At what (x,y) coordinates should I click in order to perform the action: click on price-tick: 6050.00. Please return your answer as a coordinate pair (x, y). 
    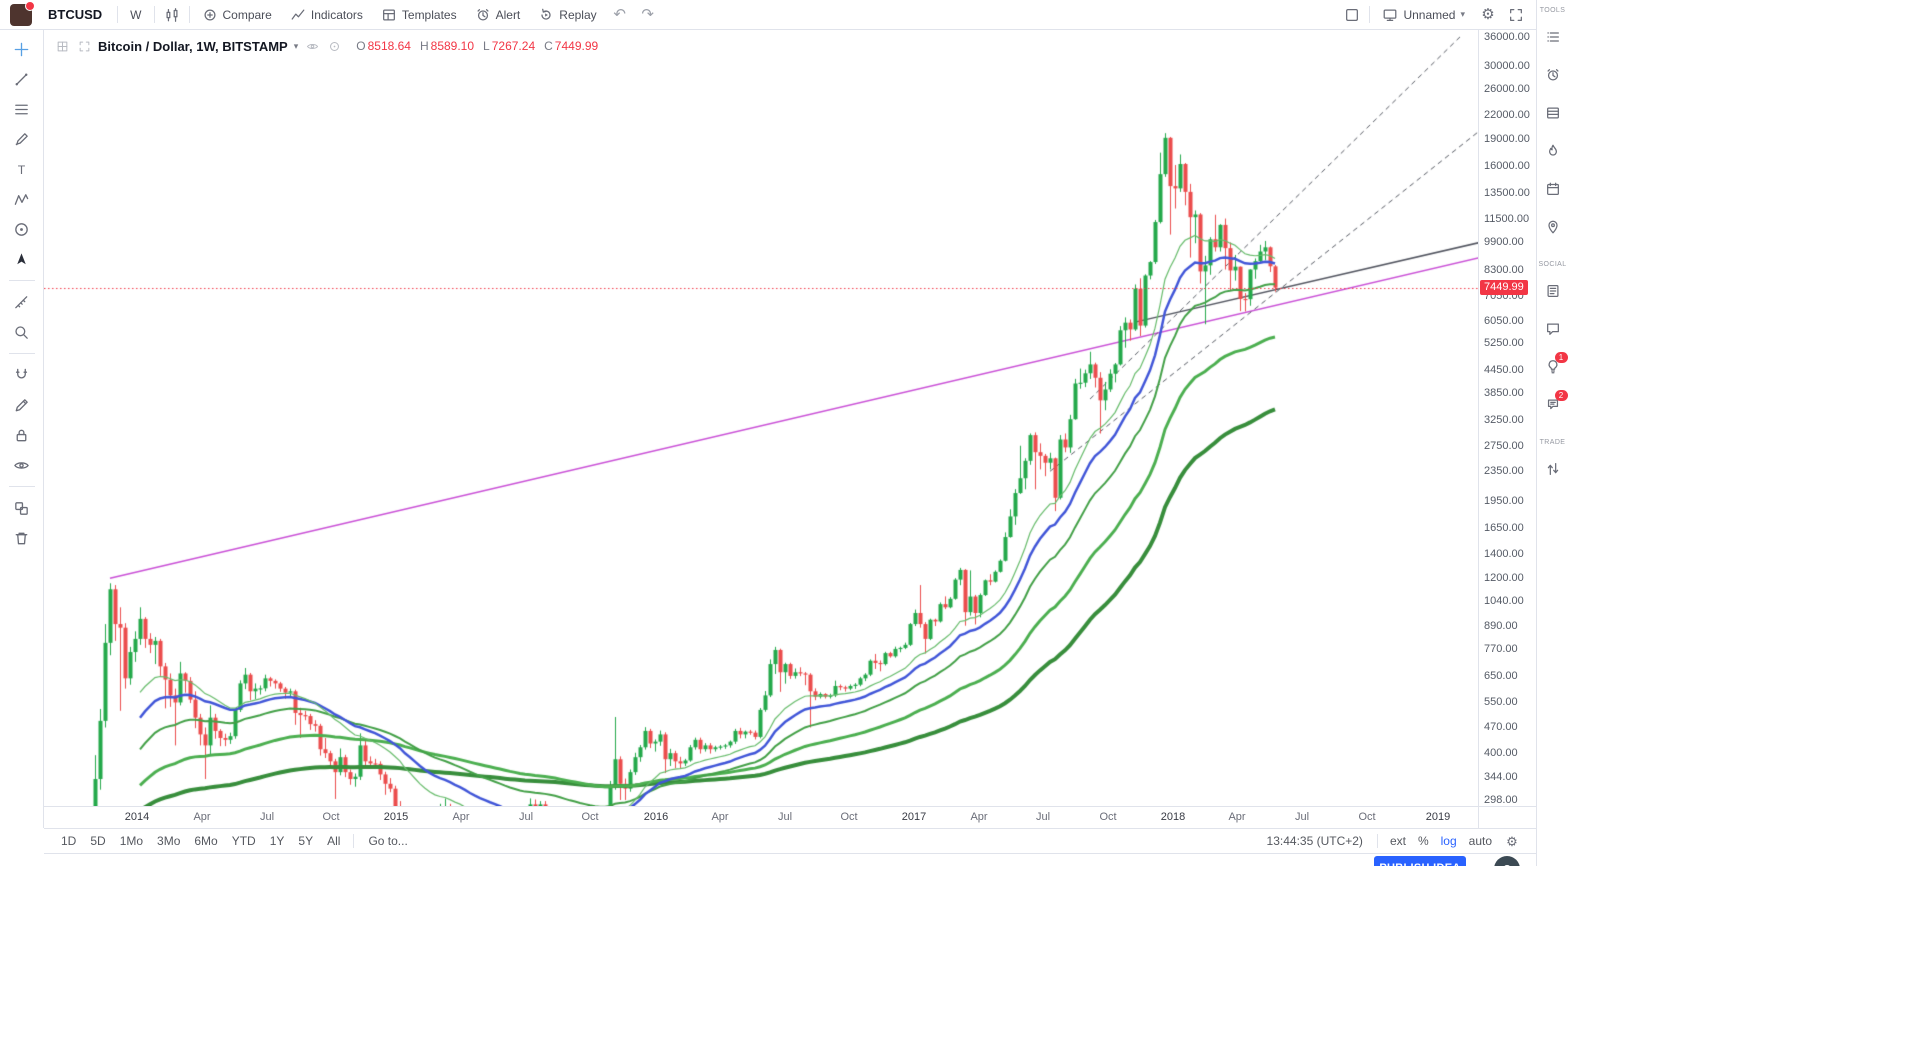
    Looking at the image, I should click on (1504, 320).